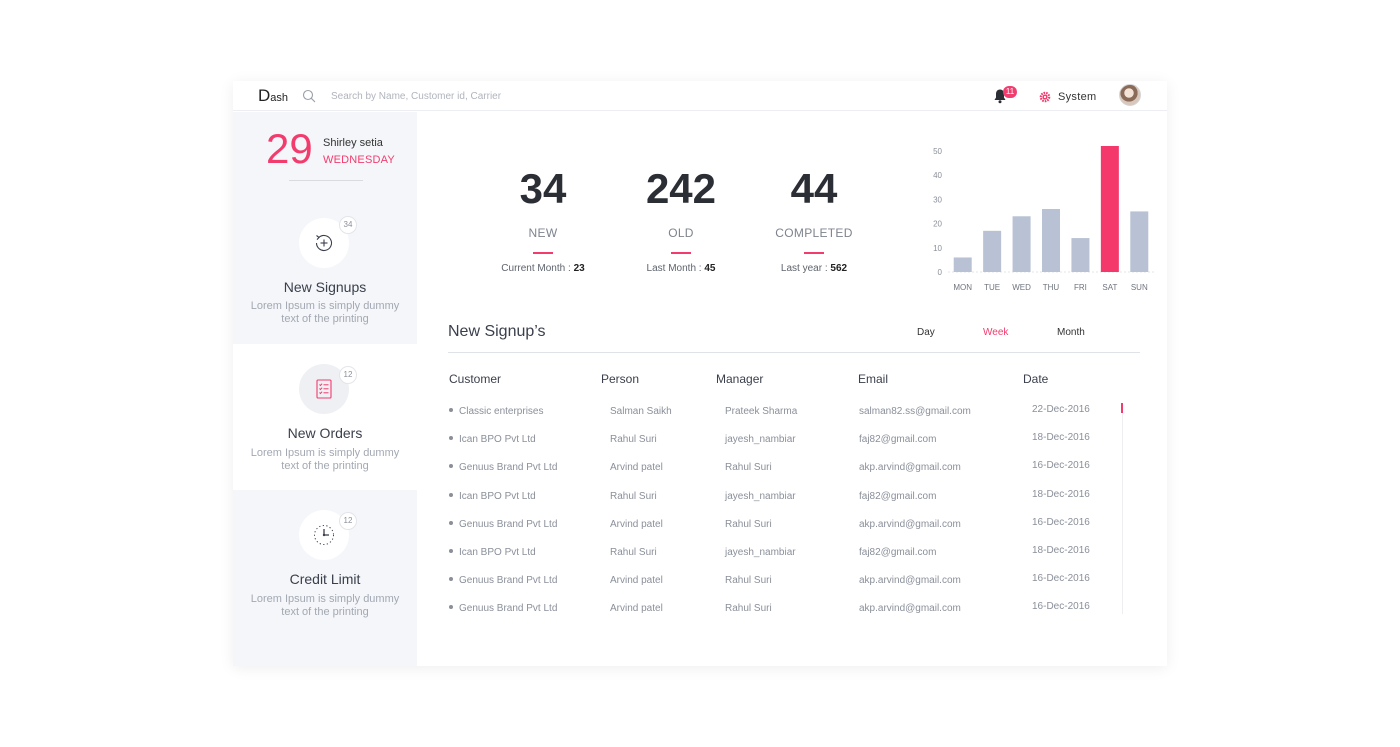 Image resolution: width=1400 pixels, height=747 pixels. Describe the element at coordinates (814, 268) in the screenshot. I see `stat-subtext: Last year : 562` at that location.